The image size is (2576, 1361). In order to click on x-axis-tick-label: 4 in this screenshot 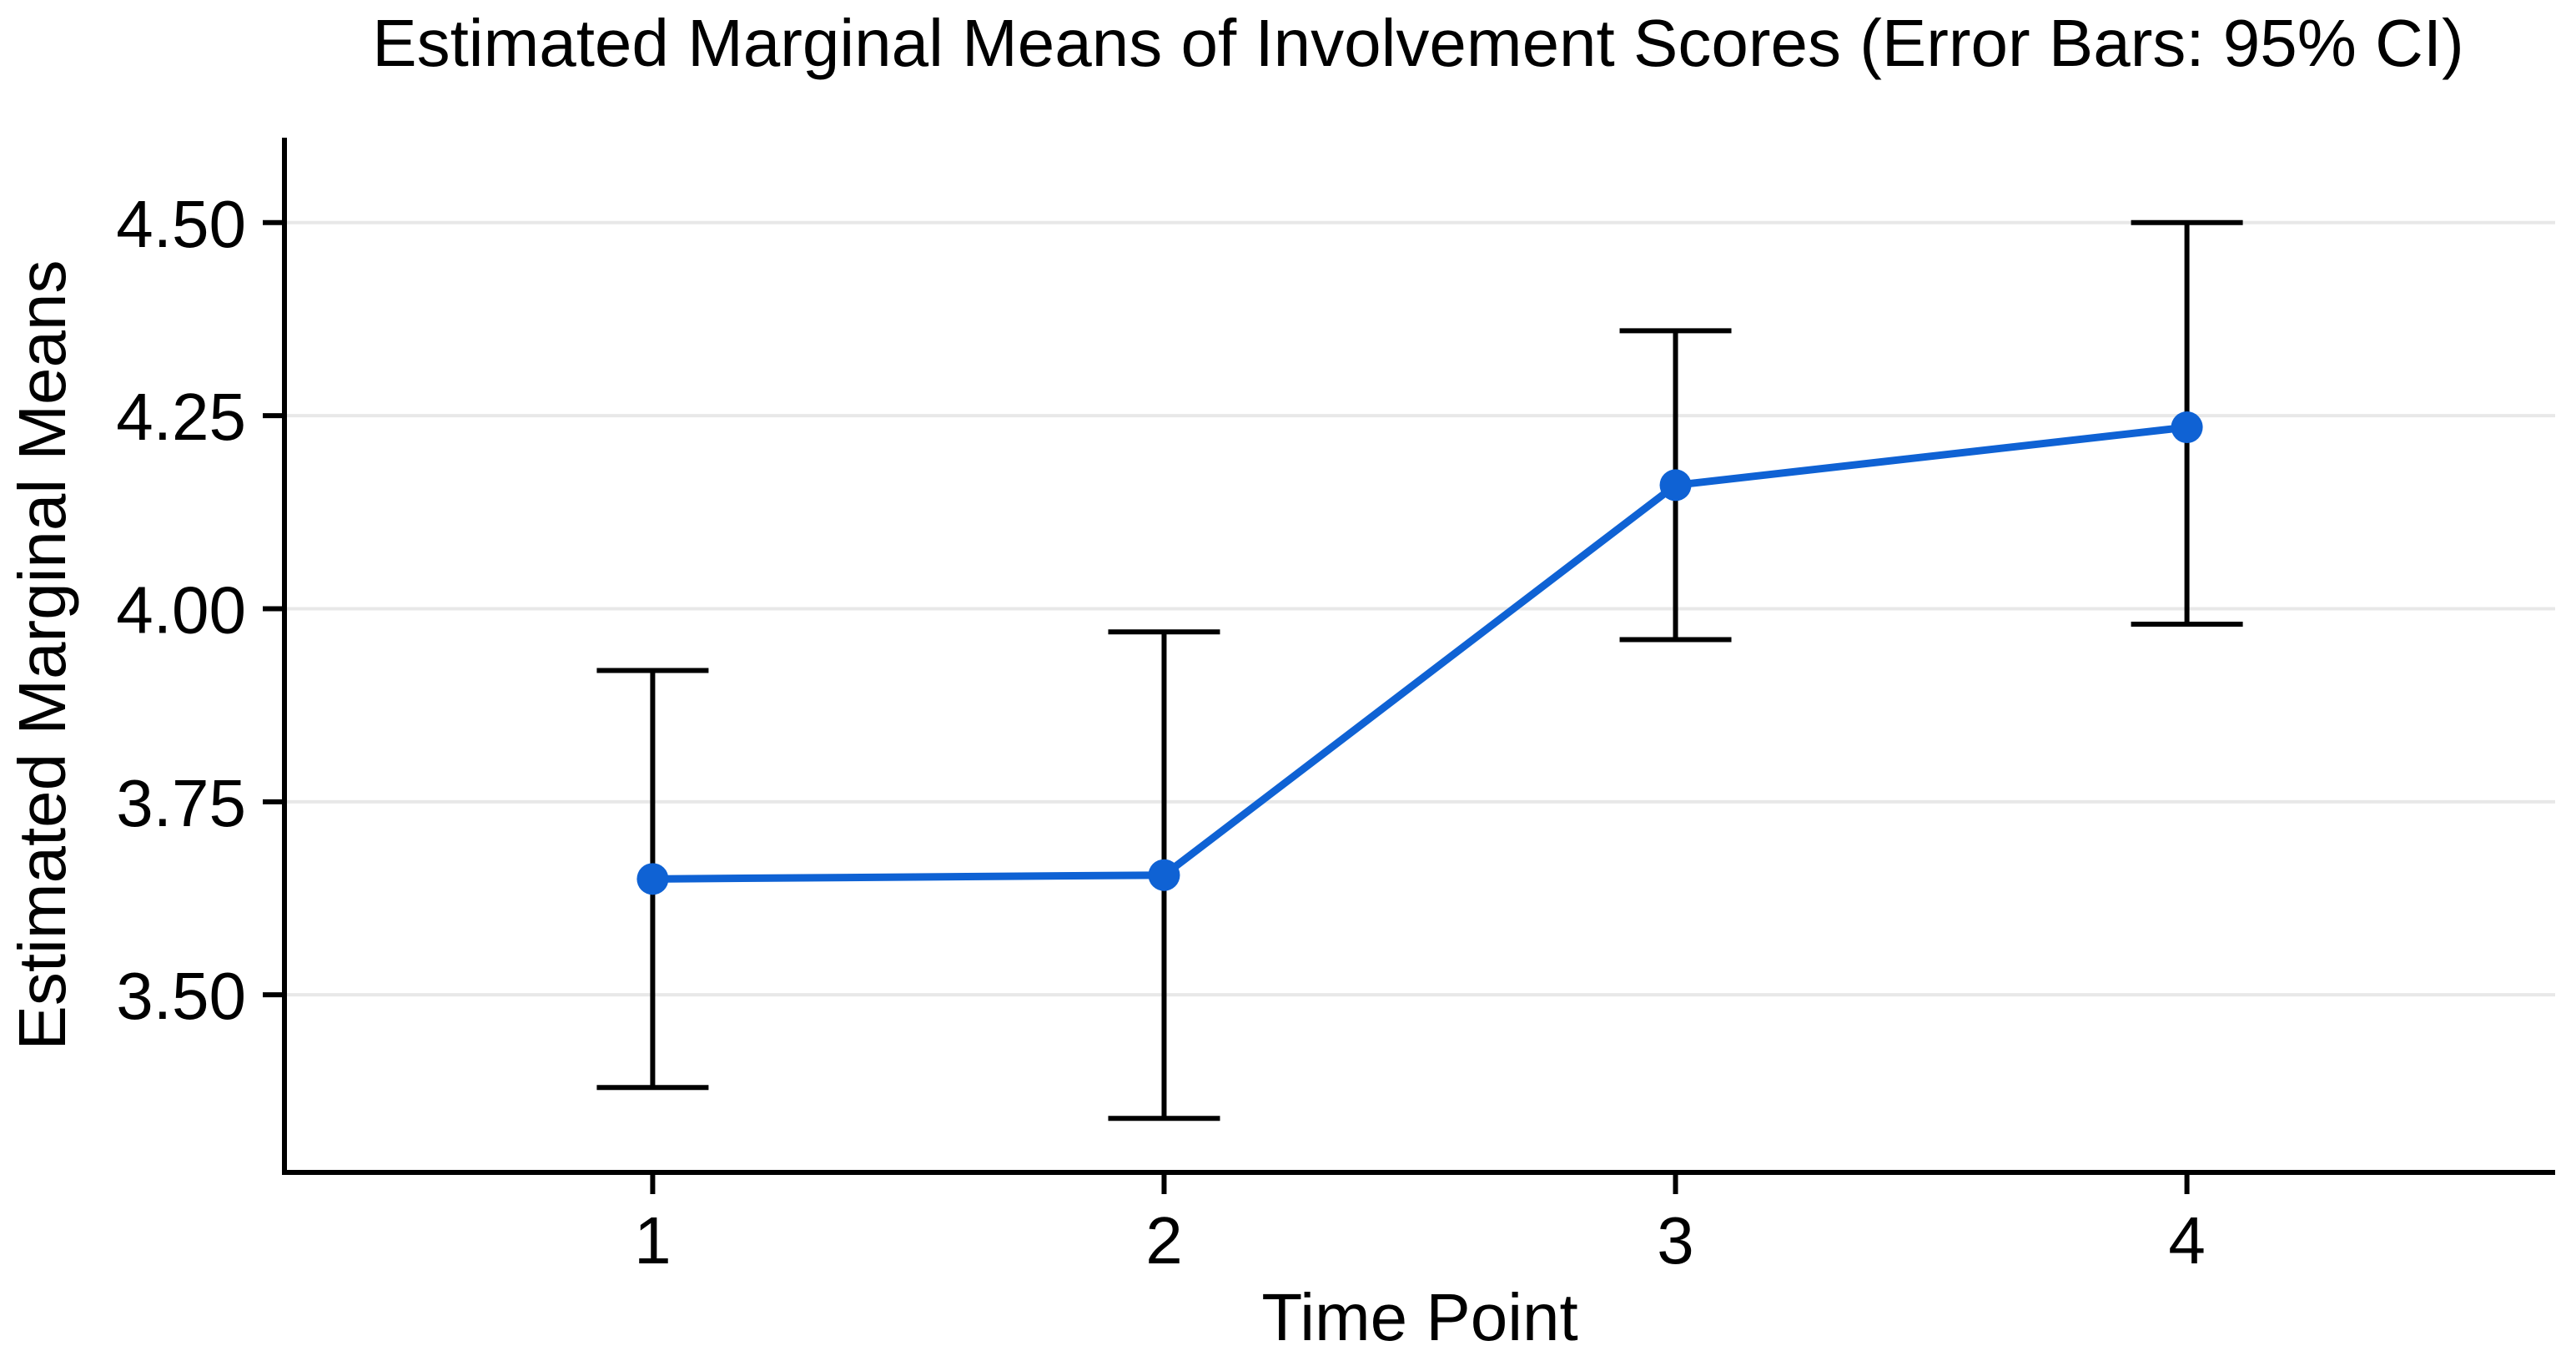, I will do `click(2187, 1241)`.